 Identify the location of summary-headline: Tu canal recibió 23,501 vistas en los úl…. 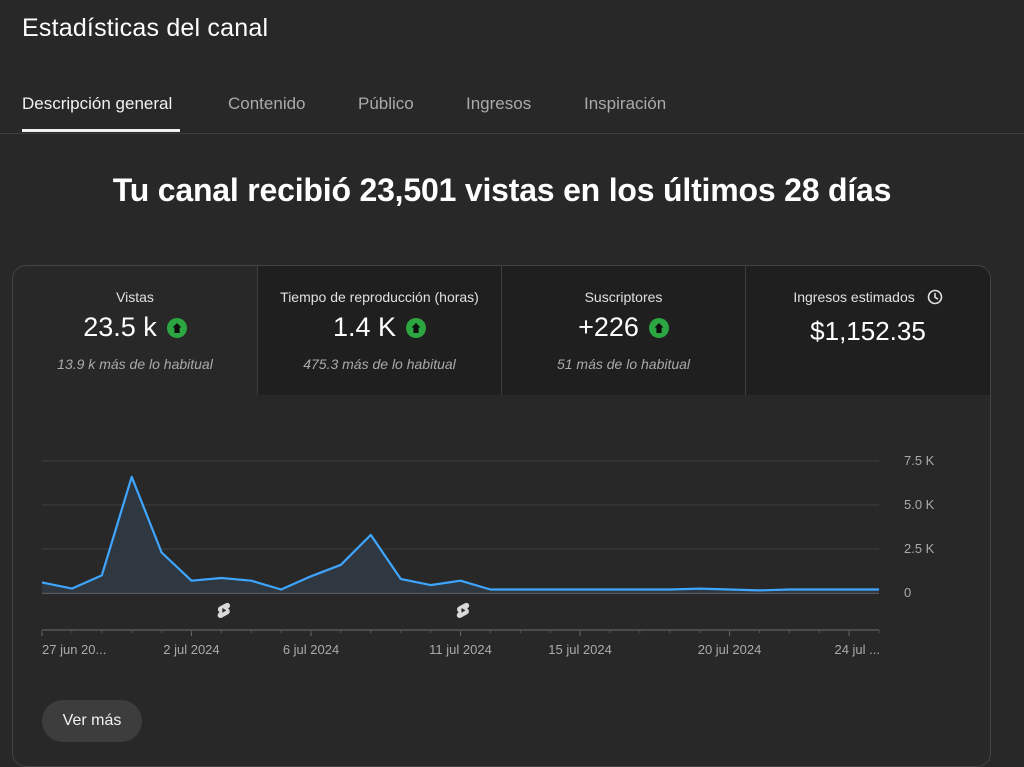
(502, 190).